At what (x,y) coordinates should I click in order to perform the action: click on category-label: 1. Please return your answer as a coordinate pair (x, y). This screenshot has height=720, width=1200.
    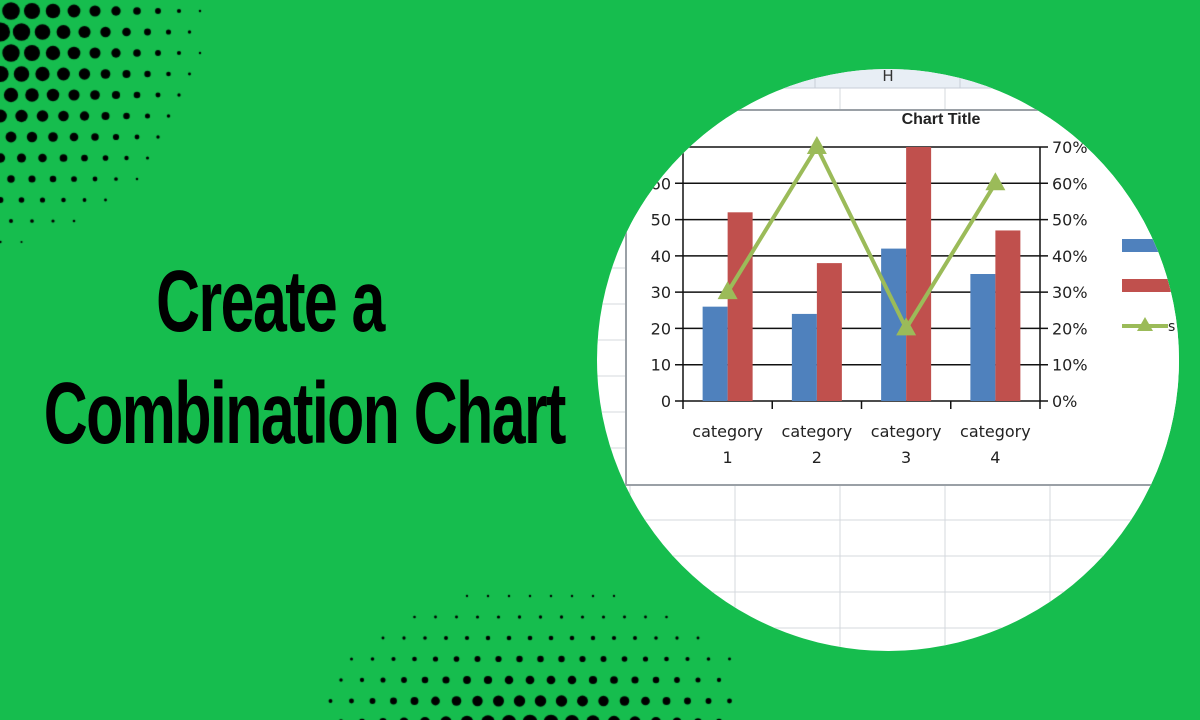
    Looking at the image, I should click on (728, 457).